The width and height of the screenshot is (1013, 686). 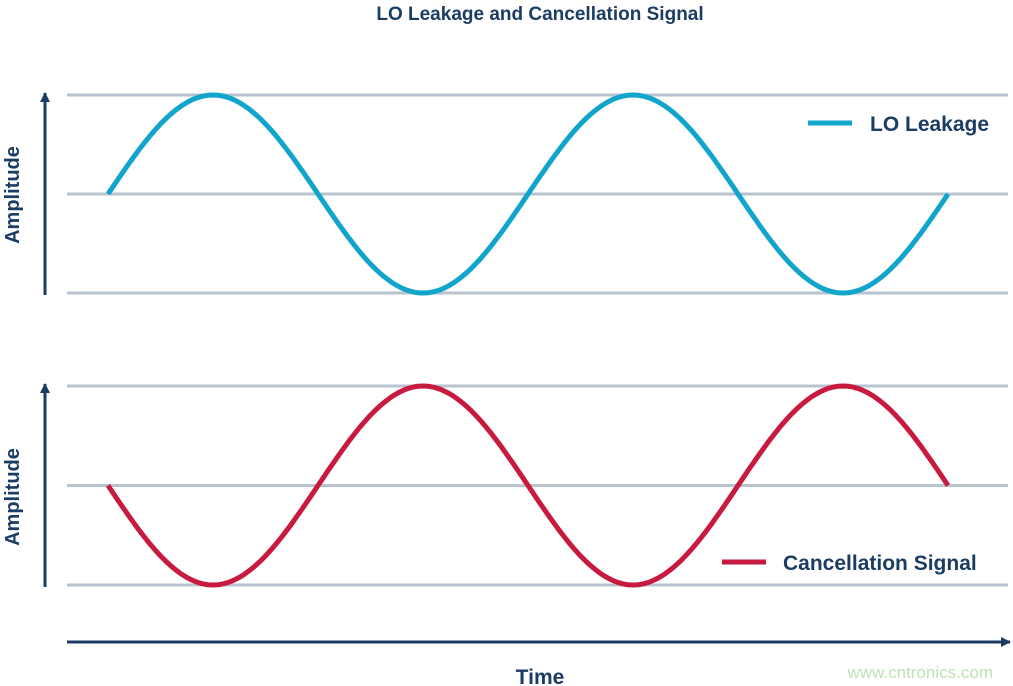 What do you see at coordinates (880, 563) in the screenshot?
I see `legend-label-cancellation: Cancellation Signal` at bounding box center [880, 563].